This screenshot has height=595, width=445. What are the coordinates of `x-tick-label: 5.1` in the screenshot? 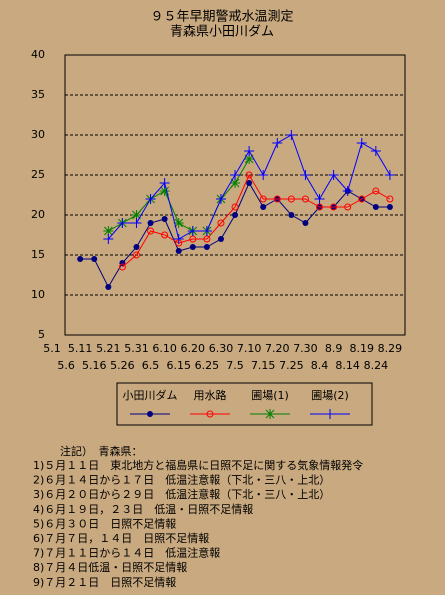 It's located at (52, 348).